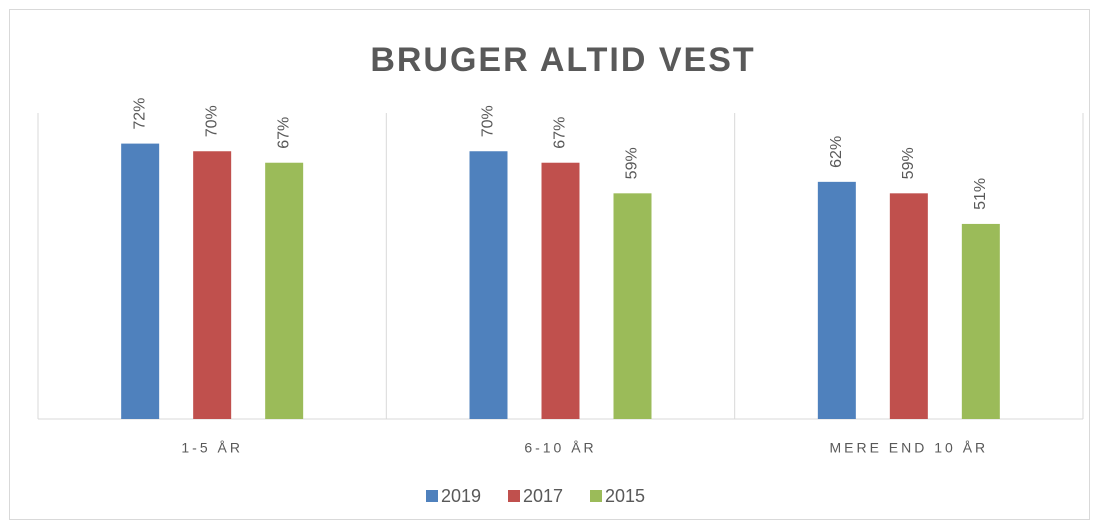 This screenshot has width=1099, height=529. Describe the element at coordinates (562, 60) in the screenshot. I see `chart-title: BRUGER ALTID VEST` at that location.